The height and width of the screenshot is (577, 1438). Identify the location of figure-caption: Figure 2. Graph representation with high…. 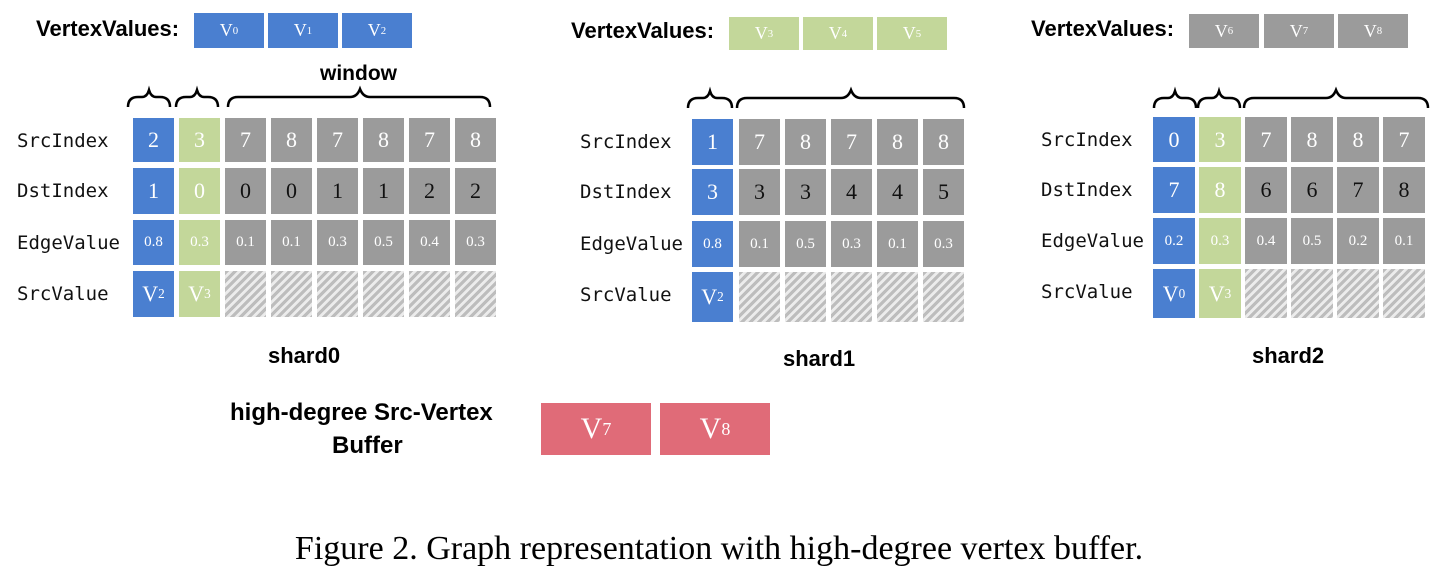
(719, 548).